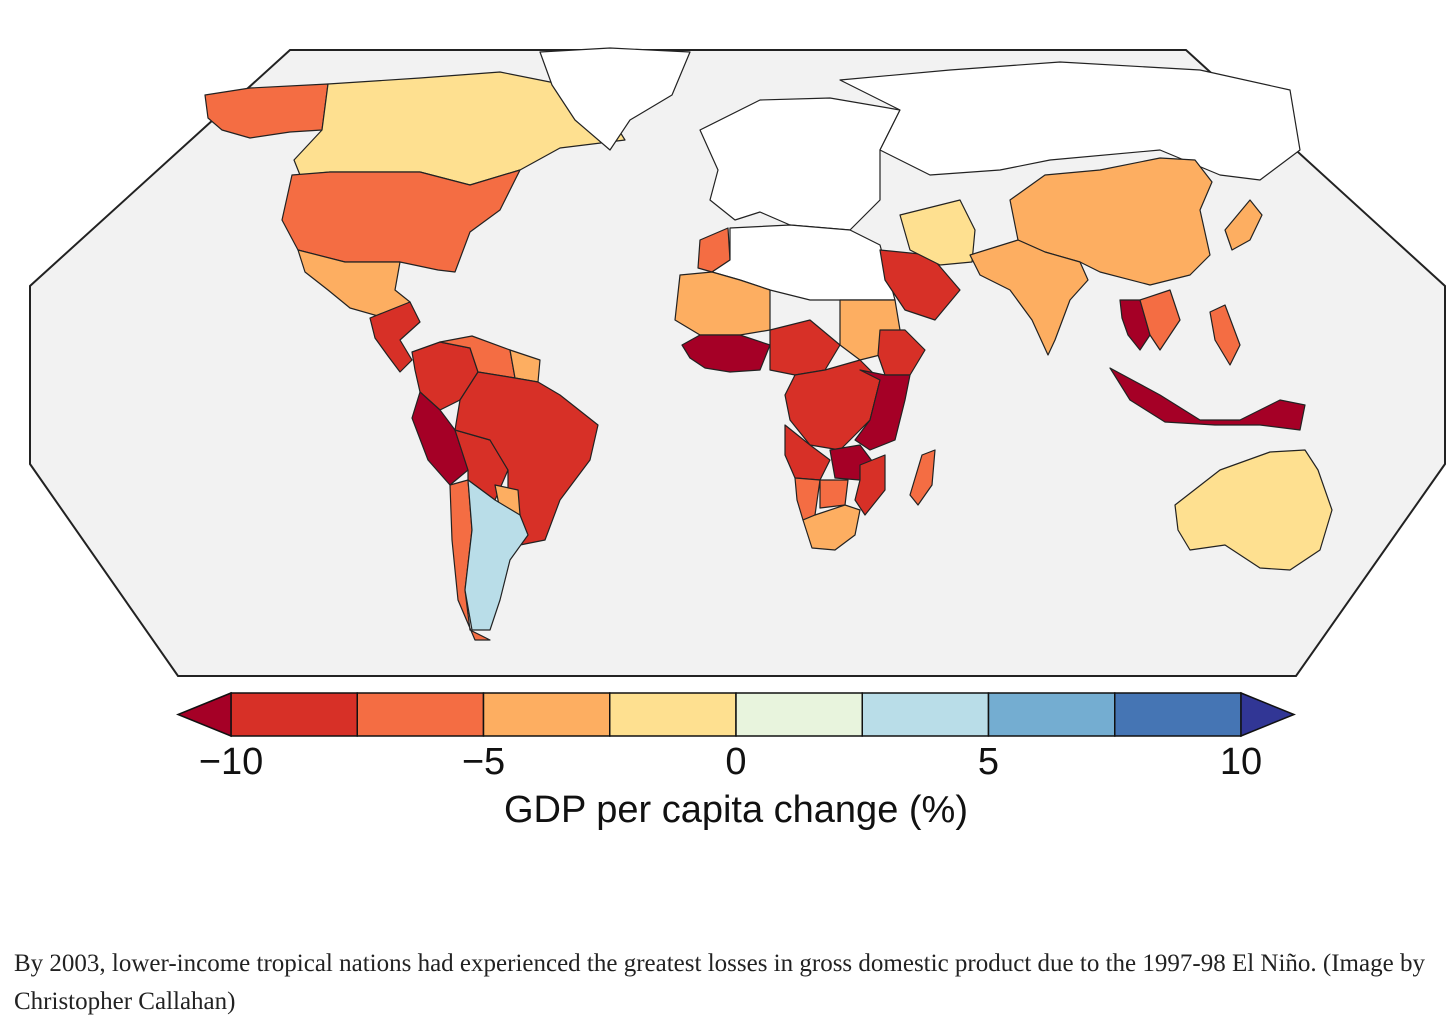  Describe the element at coordinates (832, 405) in the screenshot. I see `region-central-africa` at that location.